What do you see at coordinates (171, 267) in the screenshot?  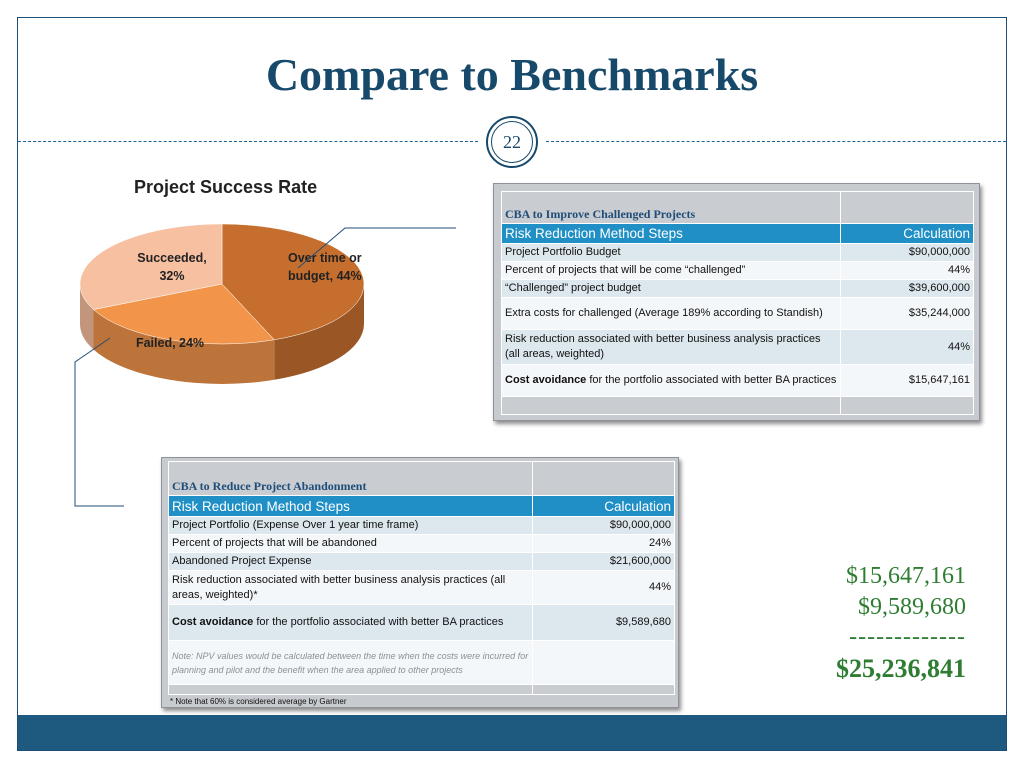 I see `pie-label-2: Succeeded, 32%` at bounding box center [171, 267].